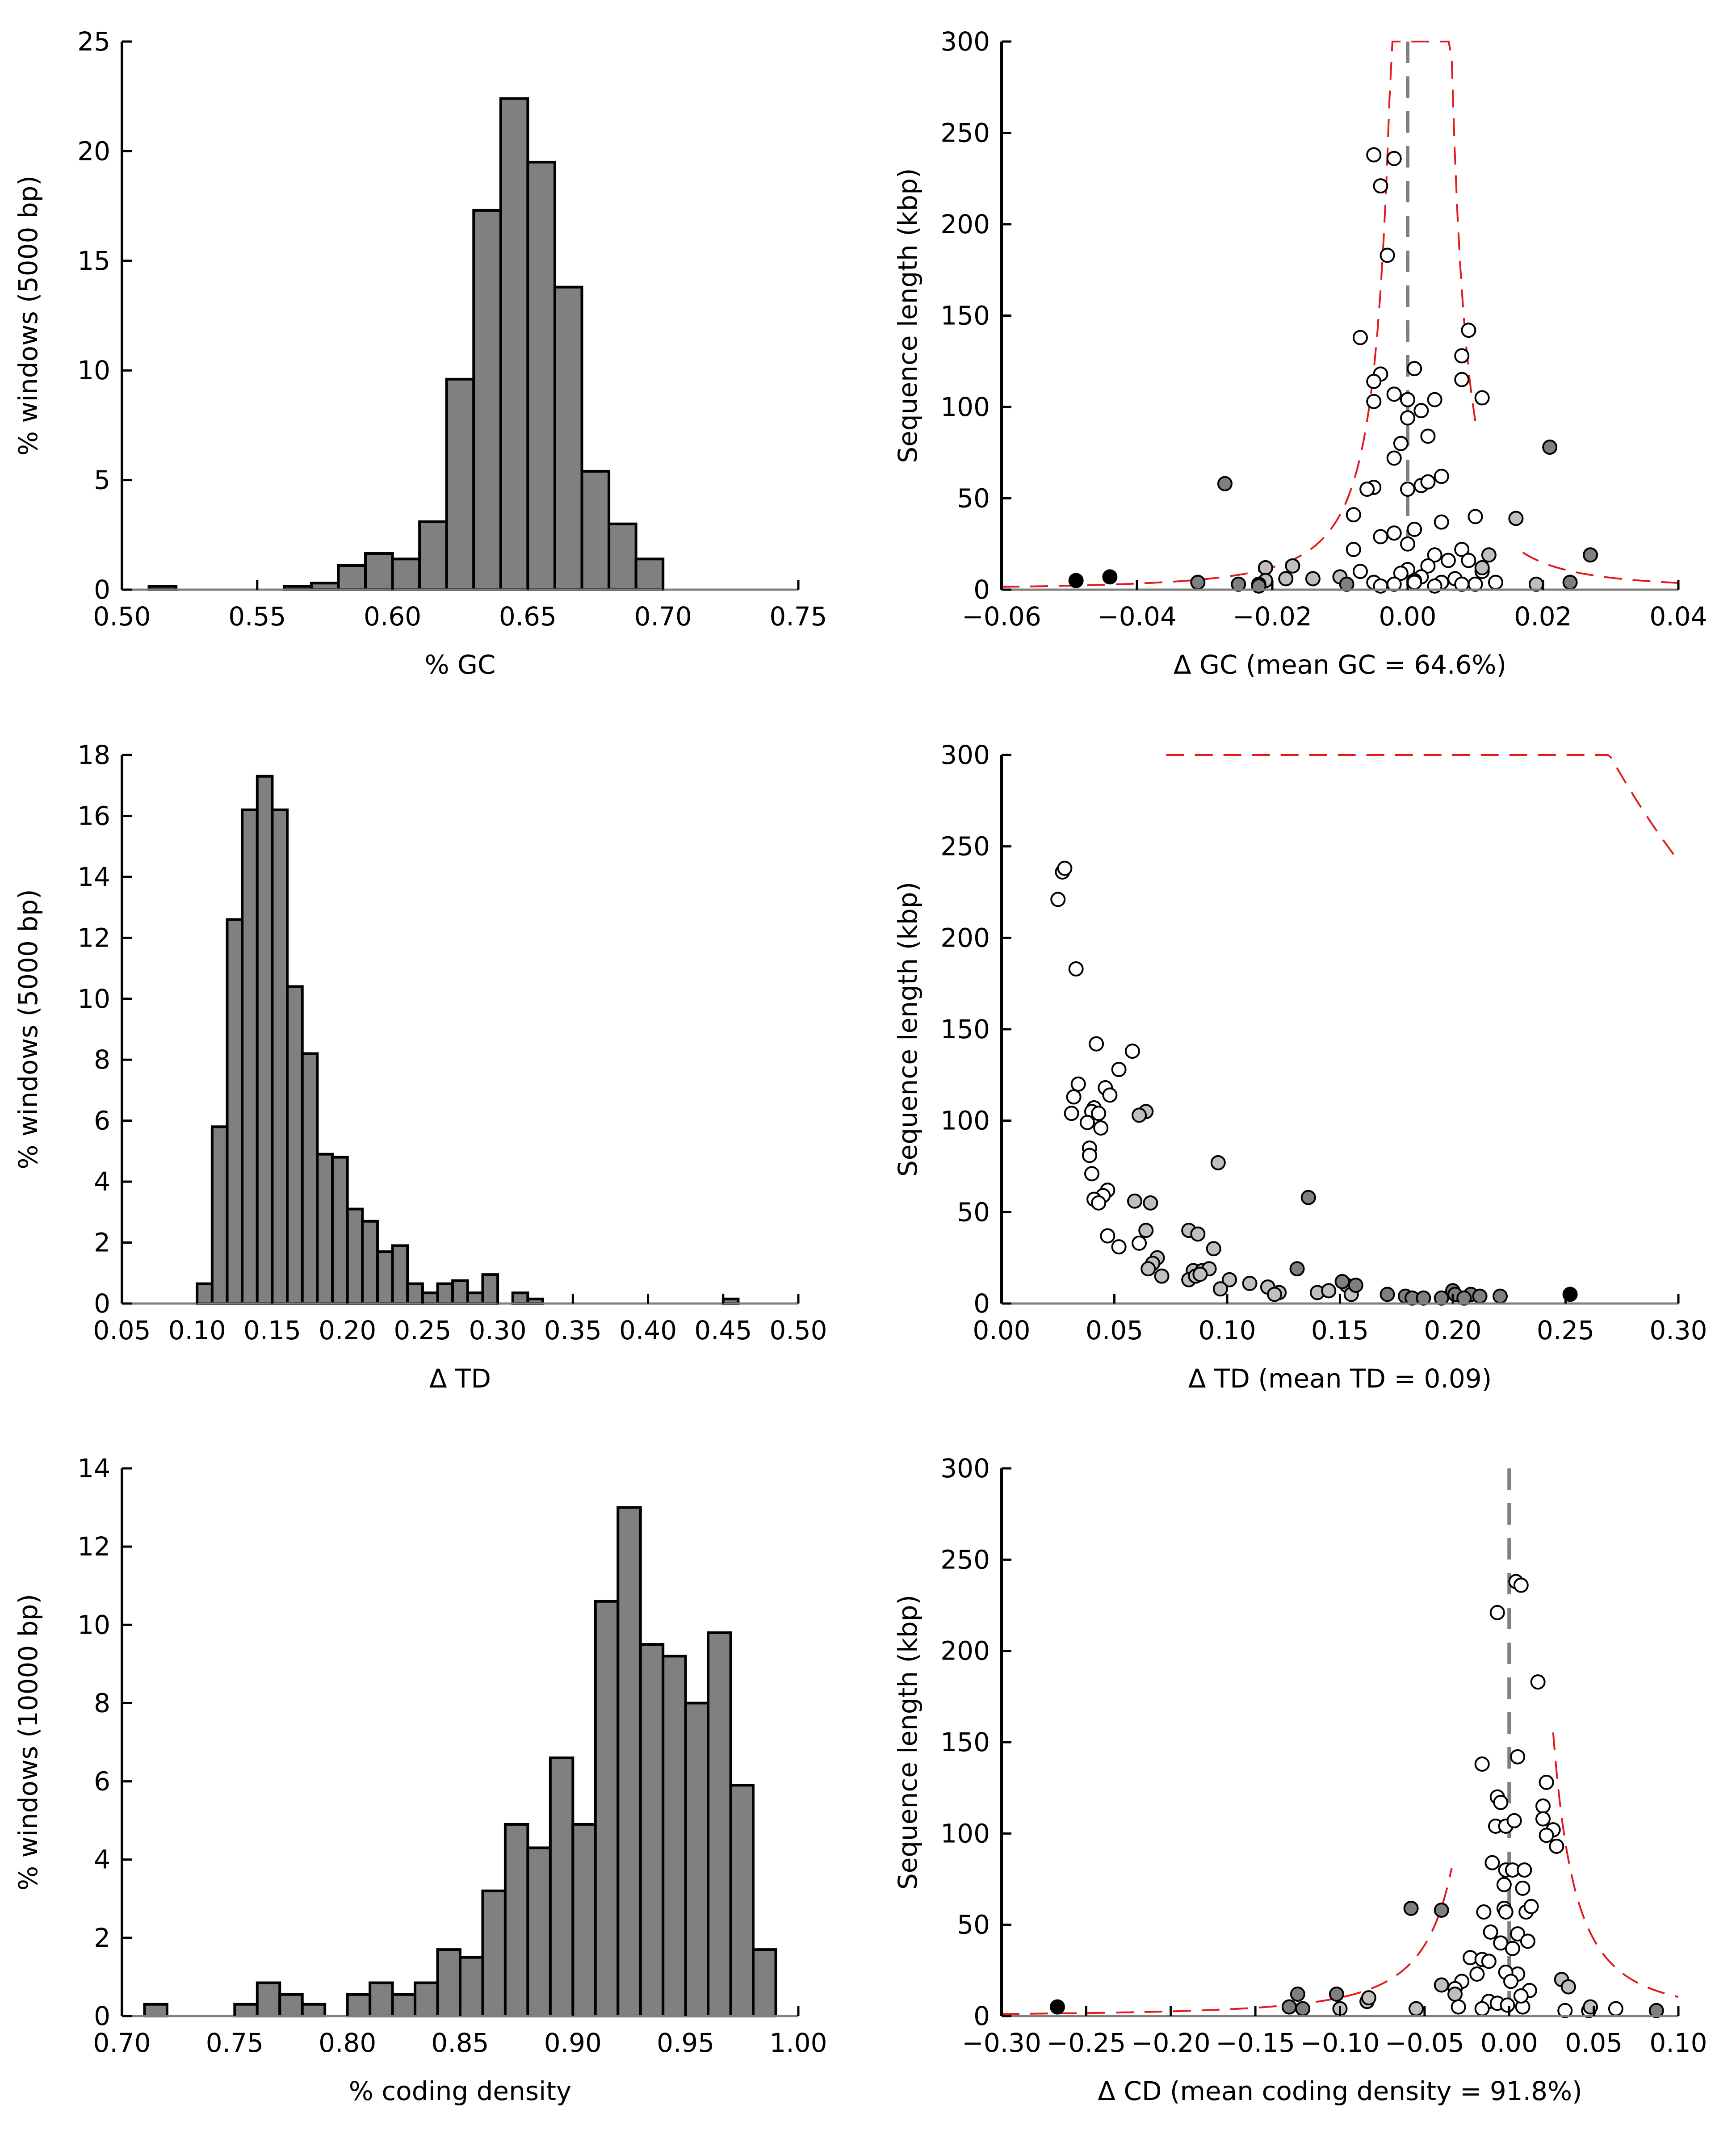  Describe the element at coordinates (1340, 1379) in the screenshot. I see `x-axis-label: Δ TD (mean TD = 0.09)` at that location.